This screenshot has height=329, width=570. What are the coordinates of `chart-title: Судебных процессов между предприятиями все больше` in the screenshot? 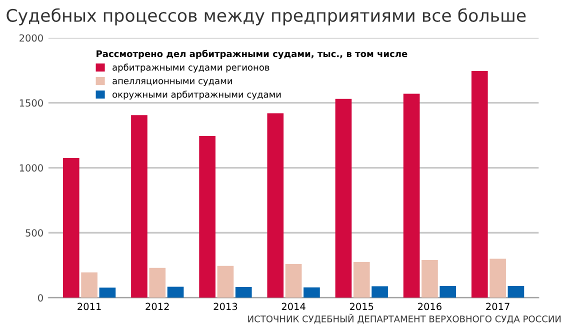 It's located at (266, 17).